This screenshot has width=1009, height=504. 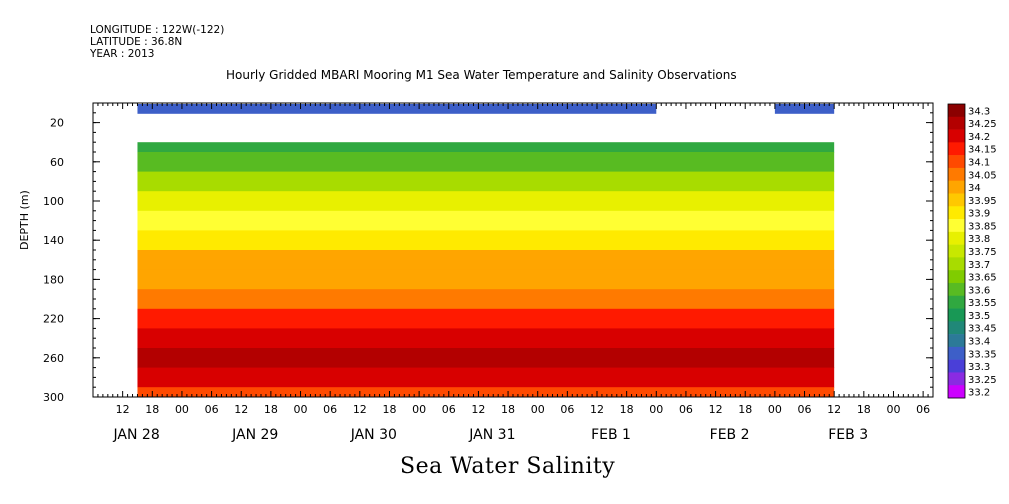 I want to click on colorbar-label: 34.1, so click(x=979, y=163).